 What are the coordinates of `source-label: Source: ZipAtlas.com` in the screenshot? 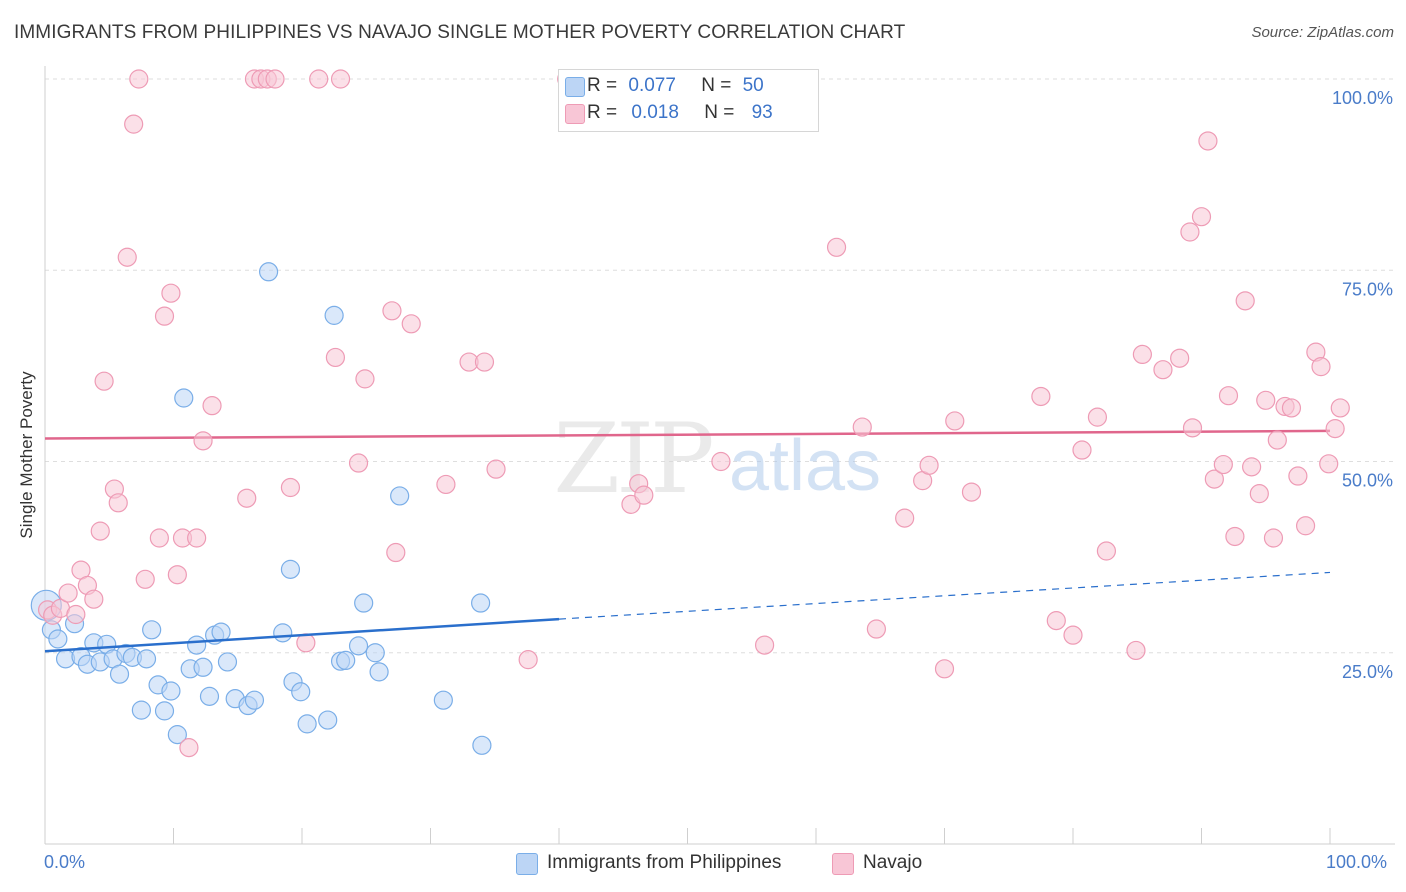 It's located at (1322, 32).